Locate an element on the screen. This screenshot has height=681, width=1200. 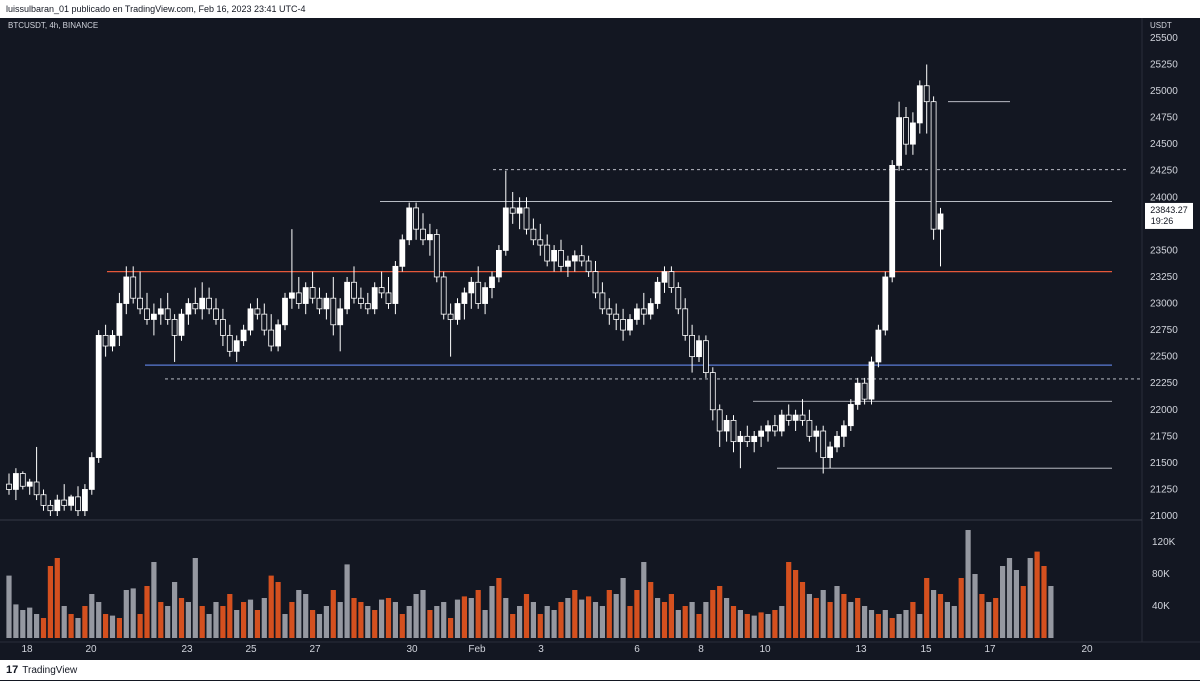
last-price-value: 23843.27 is located at coordinates (1169, 210).